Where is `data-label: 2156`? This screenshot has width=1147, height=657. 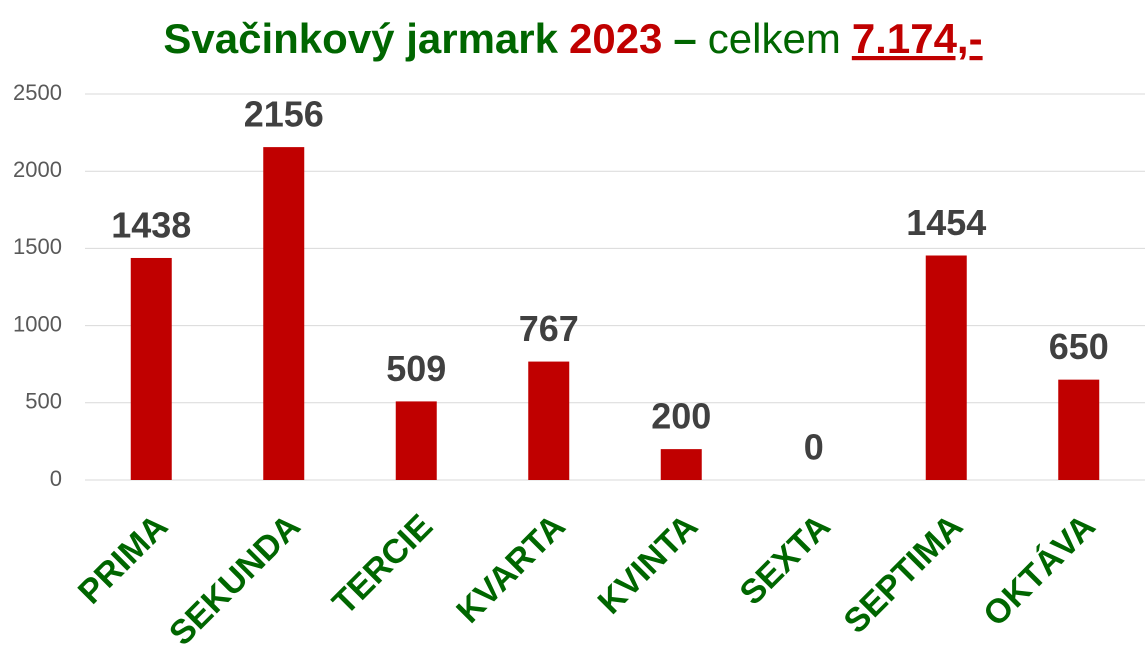
data-label: 2156 is located at coordinates (284, 114).